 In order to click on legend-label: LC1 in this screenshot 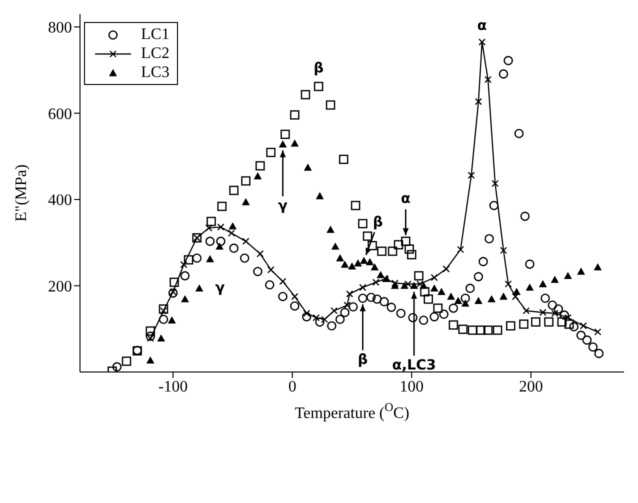, I will do `click(155, 35)`.